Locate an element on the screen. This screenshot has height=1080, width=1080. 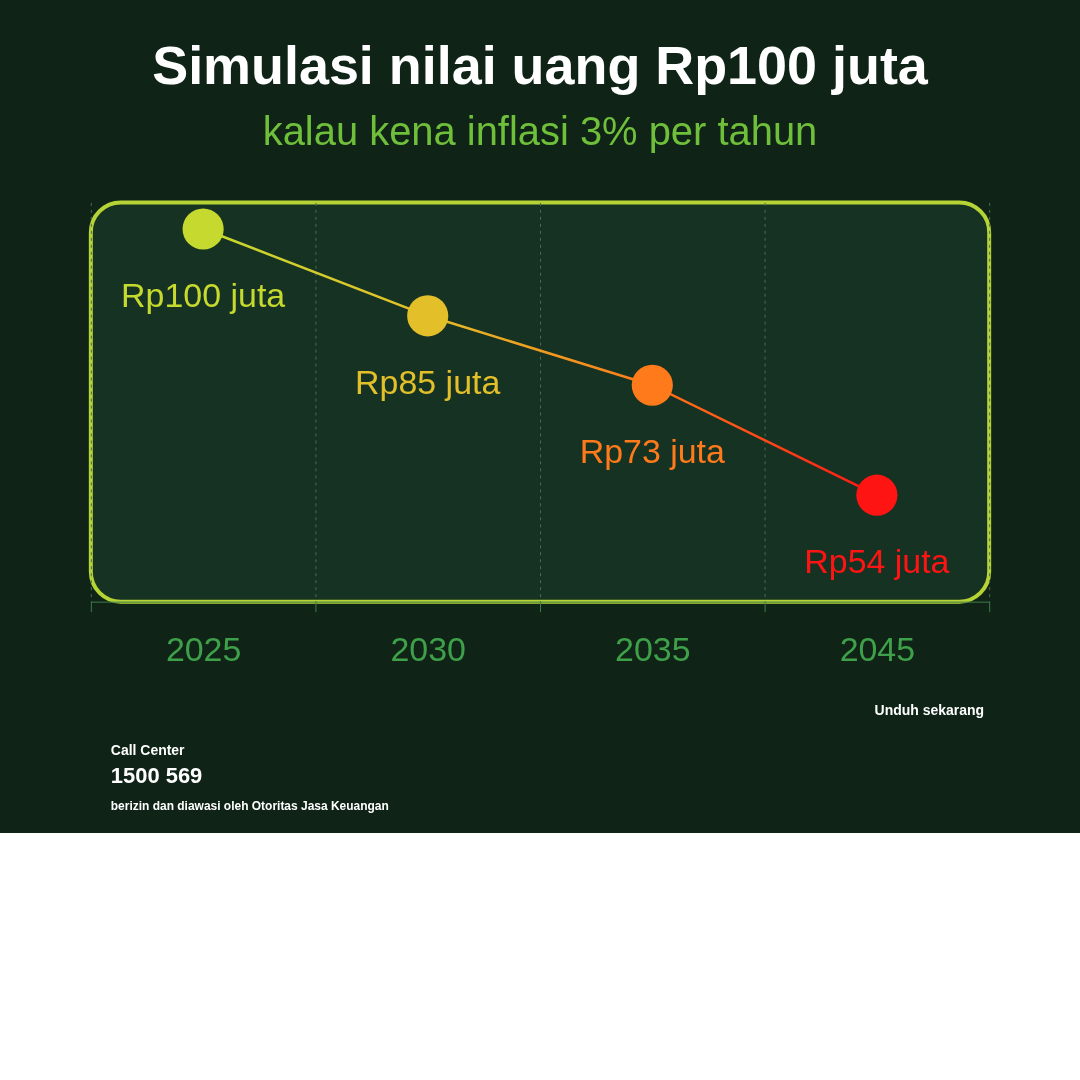
data-label: Rp73 juta is located at coordinates (652, 451).